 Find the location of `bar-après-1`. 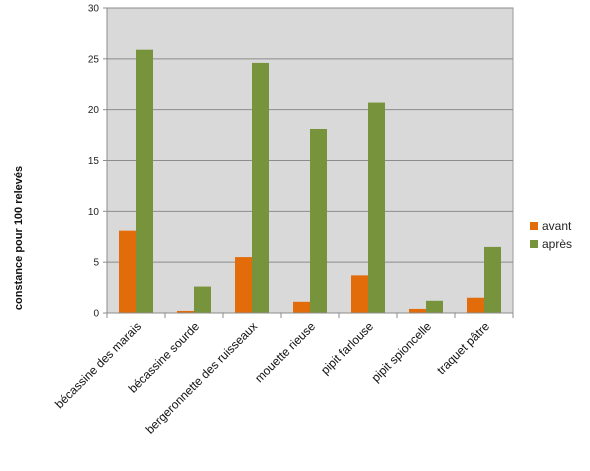

bar-après-1 is located at coordinates (202, 299).